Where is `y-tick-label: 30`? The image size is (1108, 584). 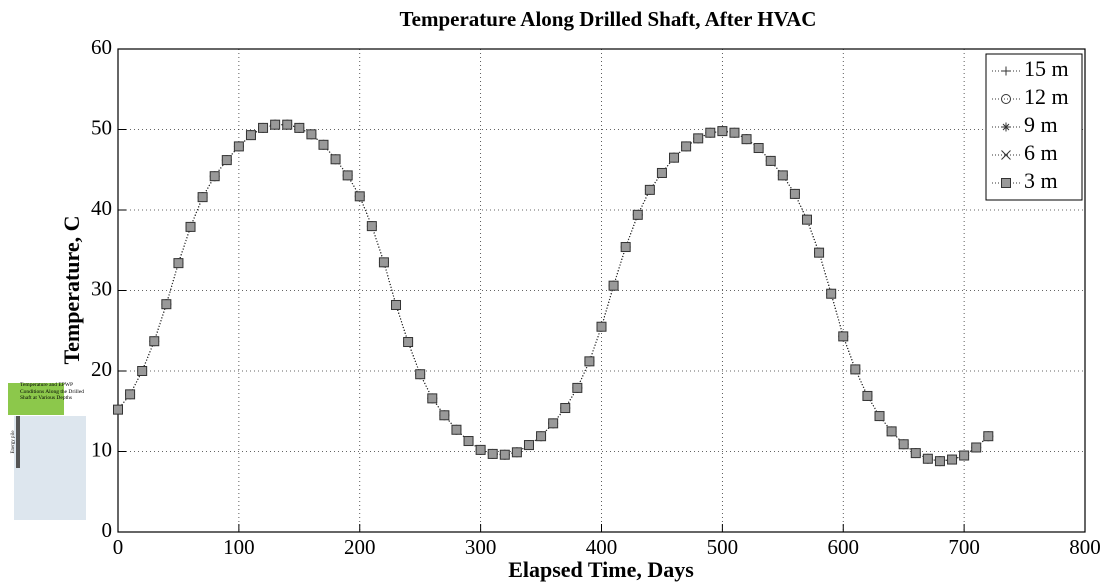 y-tick-label: 30 is located at coordinates (101, 288).